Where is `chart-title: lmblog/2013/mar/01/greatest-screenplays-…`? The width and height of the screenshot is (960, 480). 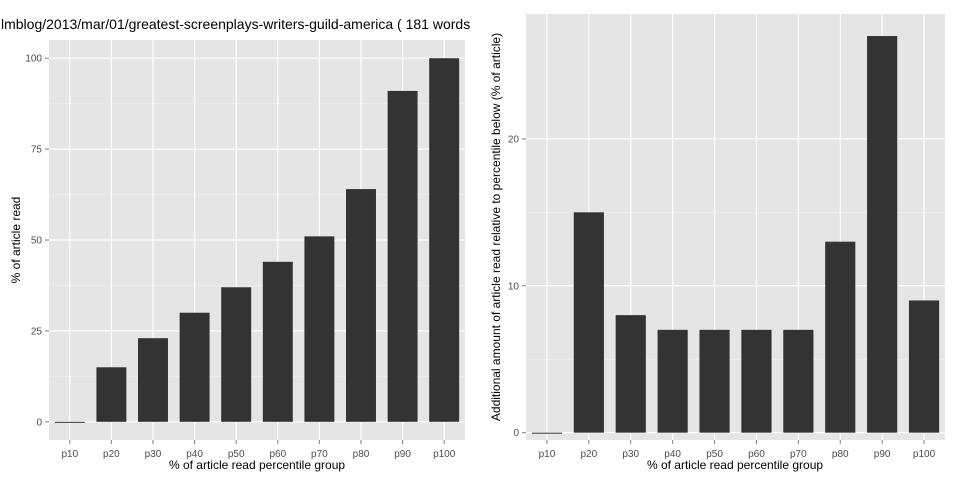 chart-title: lmblog/2013/mar/01/greatest-screenplays-… is located at coordinates (235, 24).